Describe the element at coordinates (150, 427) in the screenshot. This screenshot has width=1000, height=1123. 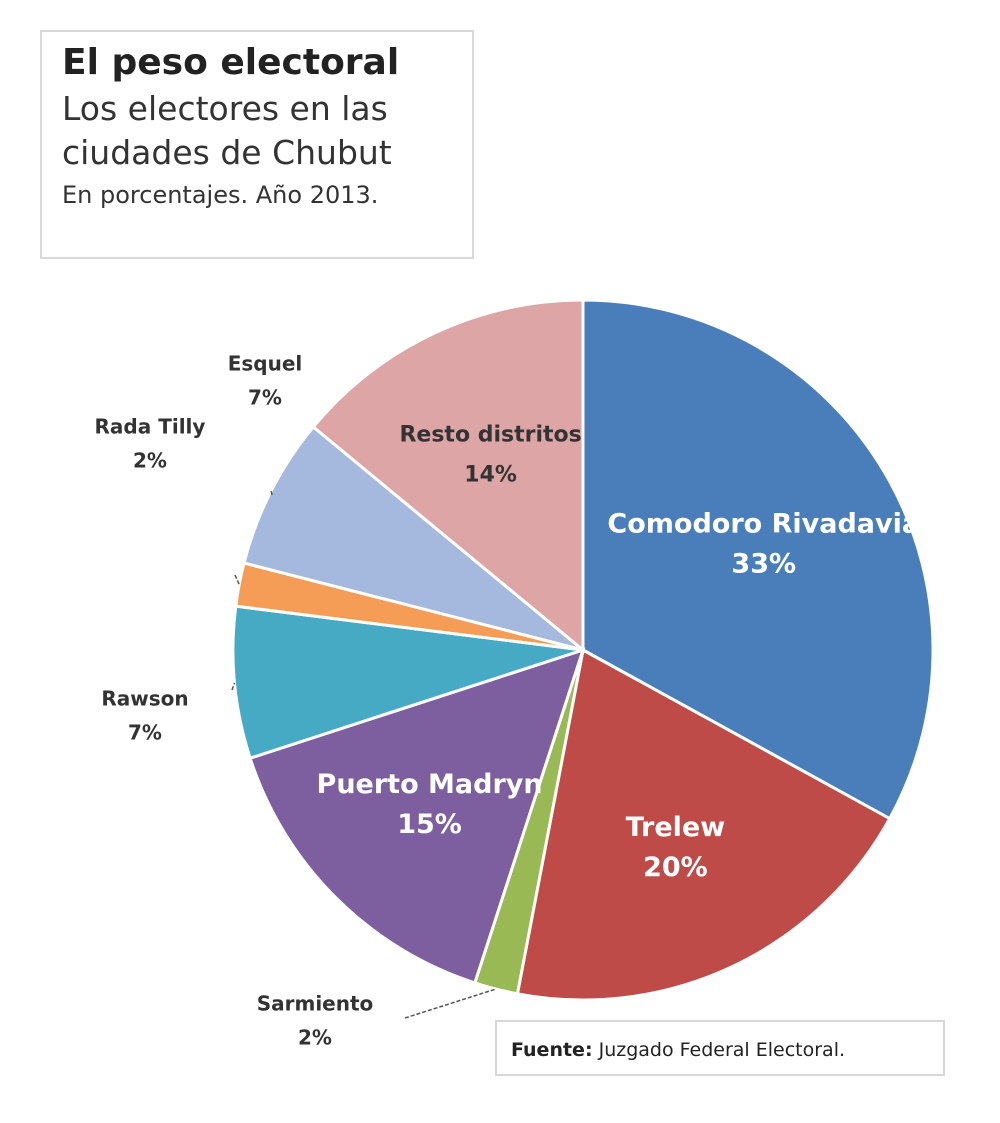
I see `slice-name: Rada Tilly` at that location.